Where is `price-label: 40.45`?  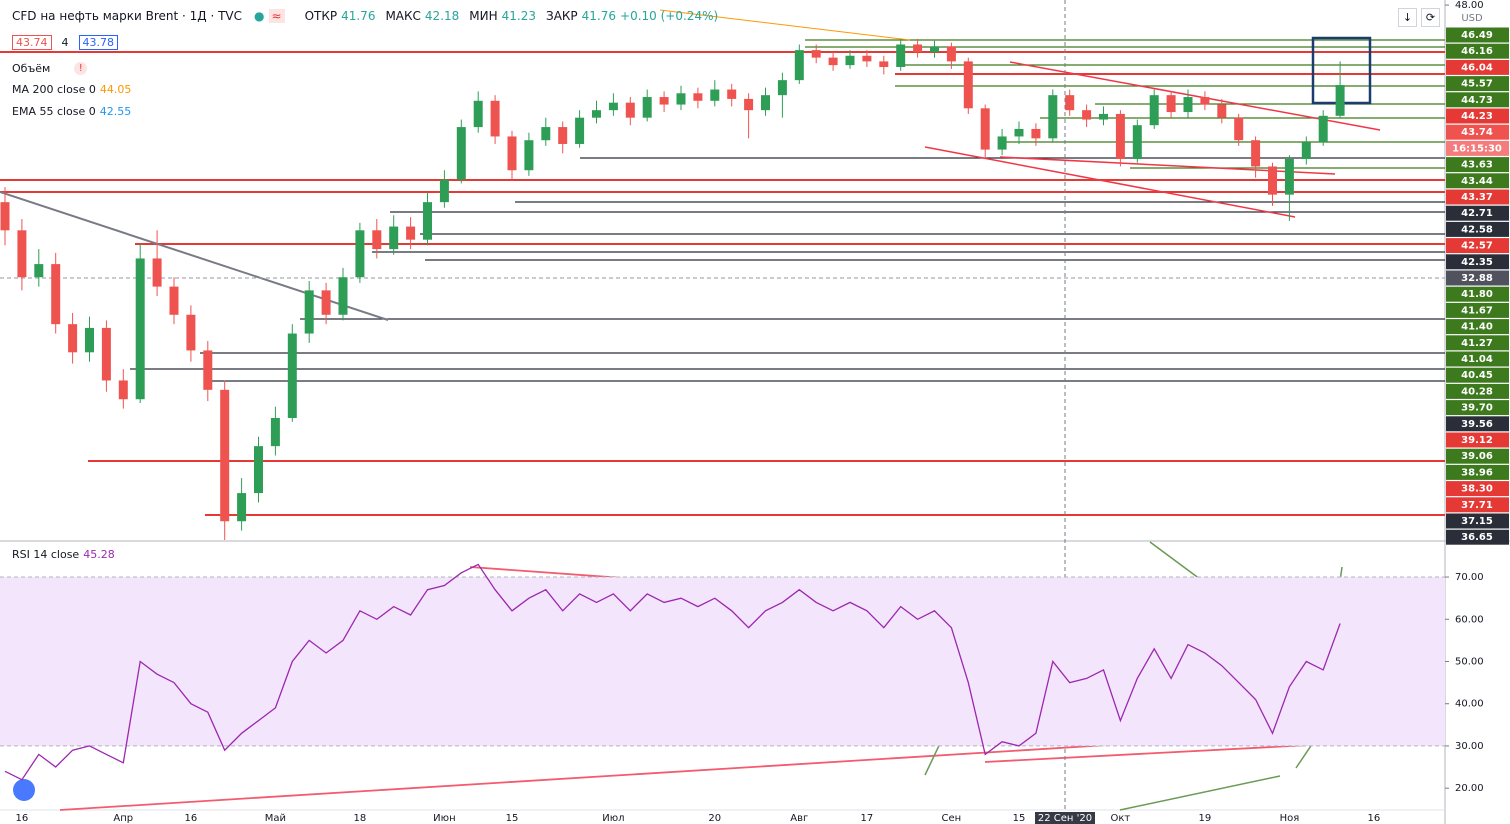 price-label: 40.45 is located at coordinates (1477, 375).